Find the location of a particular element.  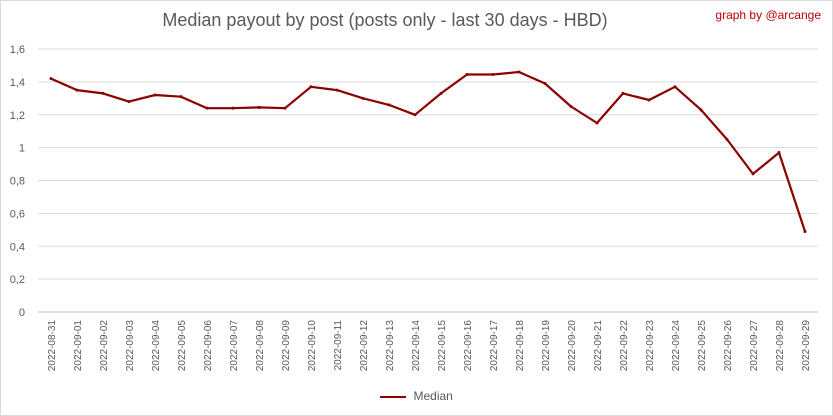

x-tick-label: 2022-09-14 is located at coordinates (416, 346).